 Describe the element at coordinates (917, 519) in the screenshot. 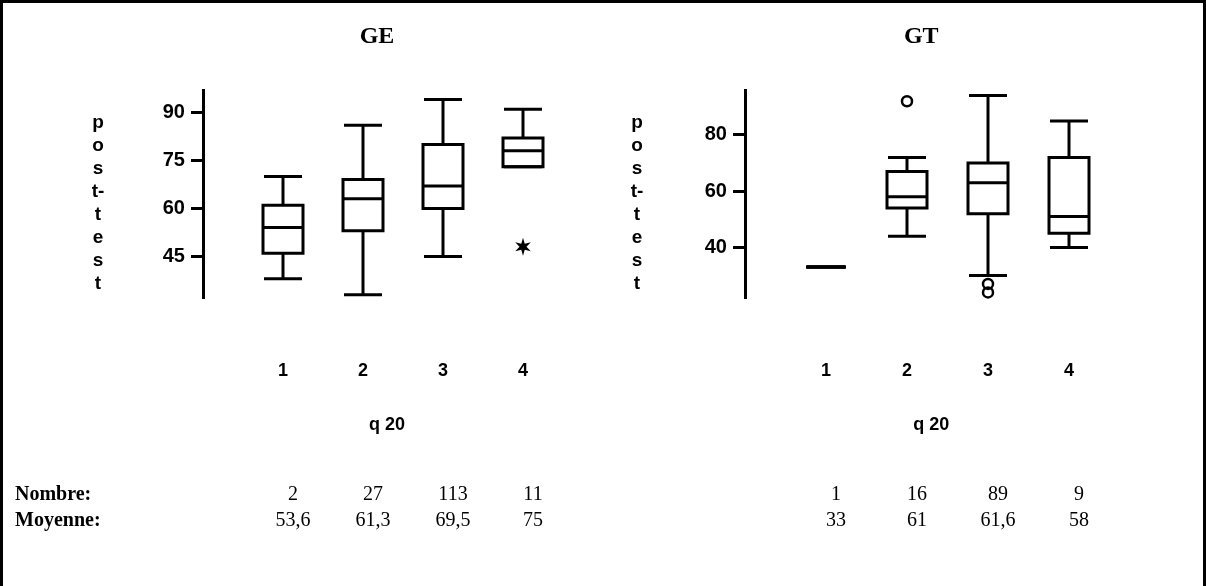

I see `text: 61` at that location.